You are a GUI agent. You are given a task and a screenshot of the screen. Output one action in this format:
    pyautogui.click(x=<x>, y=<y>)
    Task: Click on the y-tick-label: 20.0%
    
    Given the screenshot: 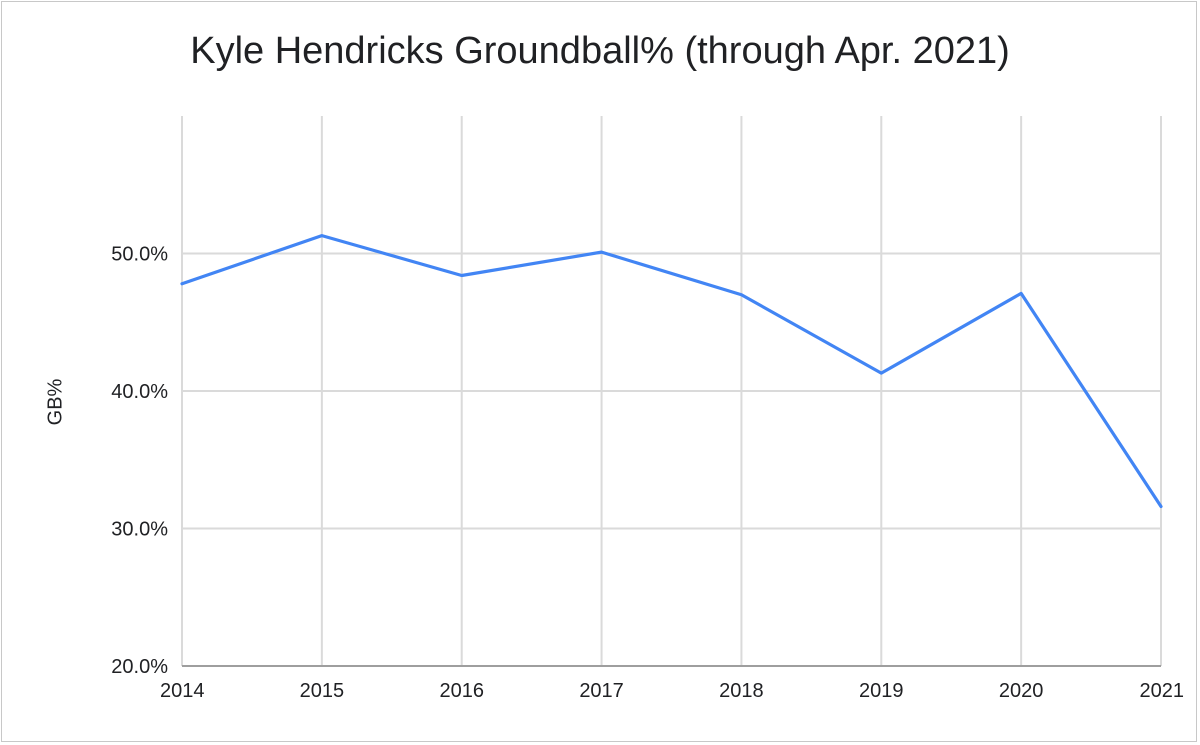 What is the action you would take?
    pyautogui.click(x=139, y=667)
    